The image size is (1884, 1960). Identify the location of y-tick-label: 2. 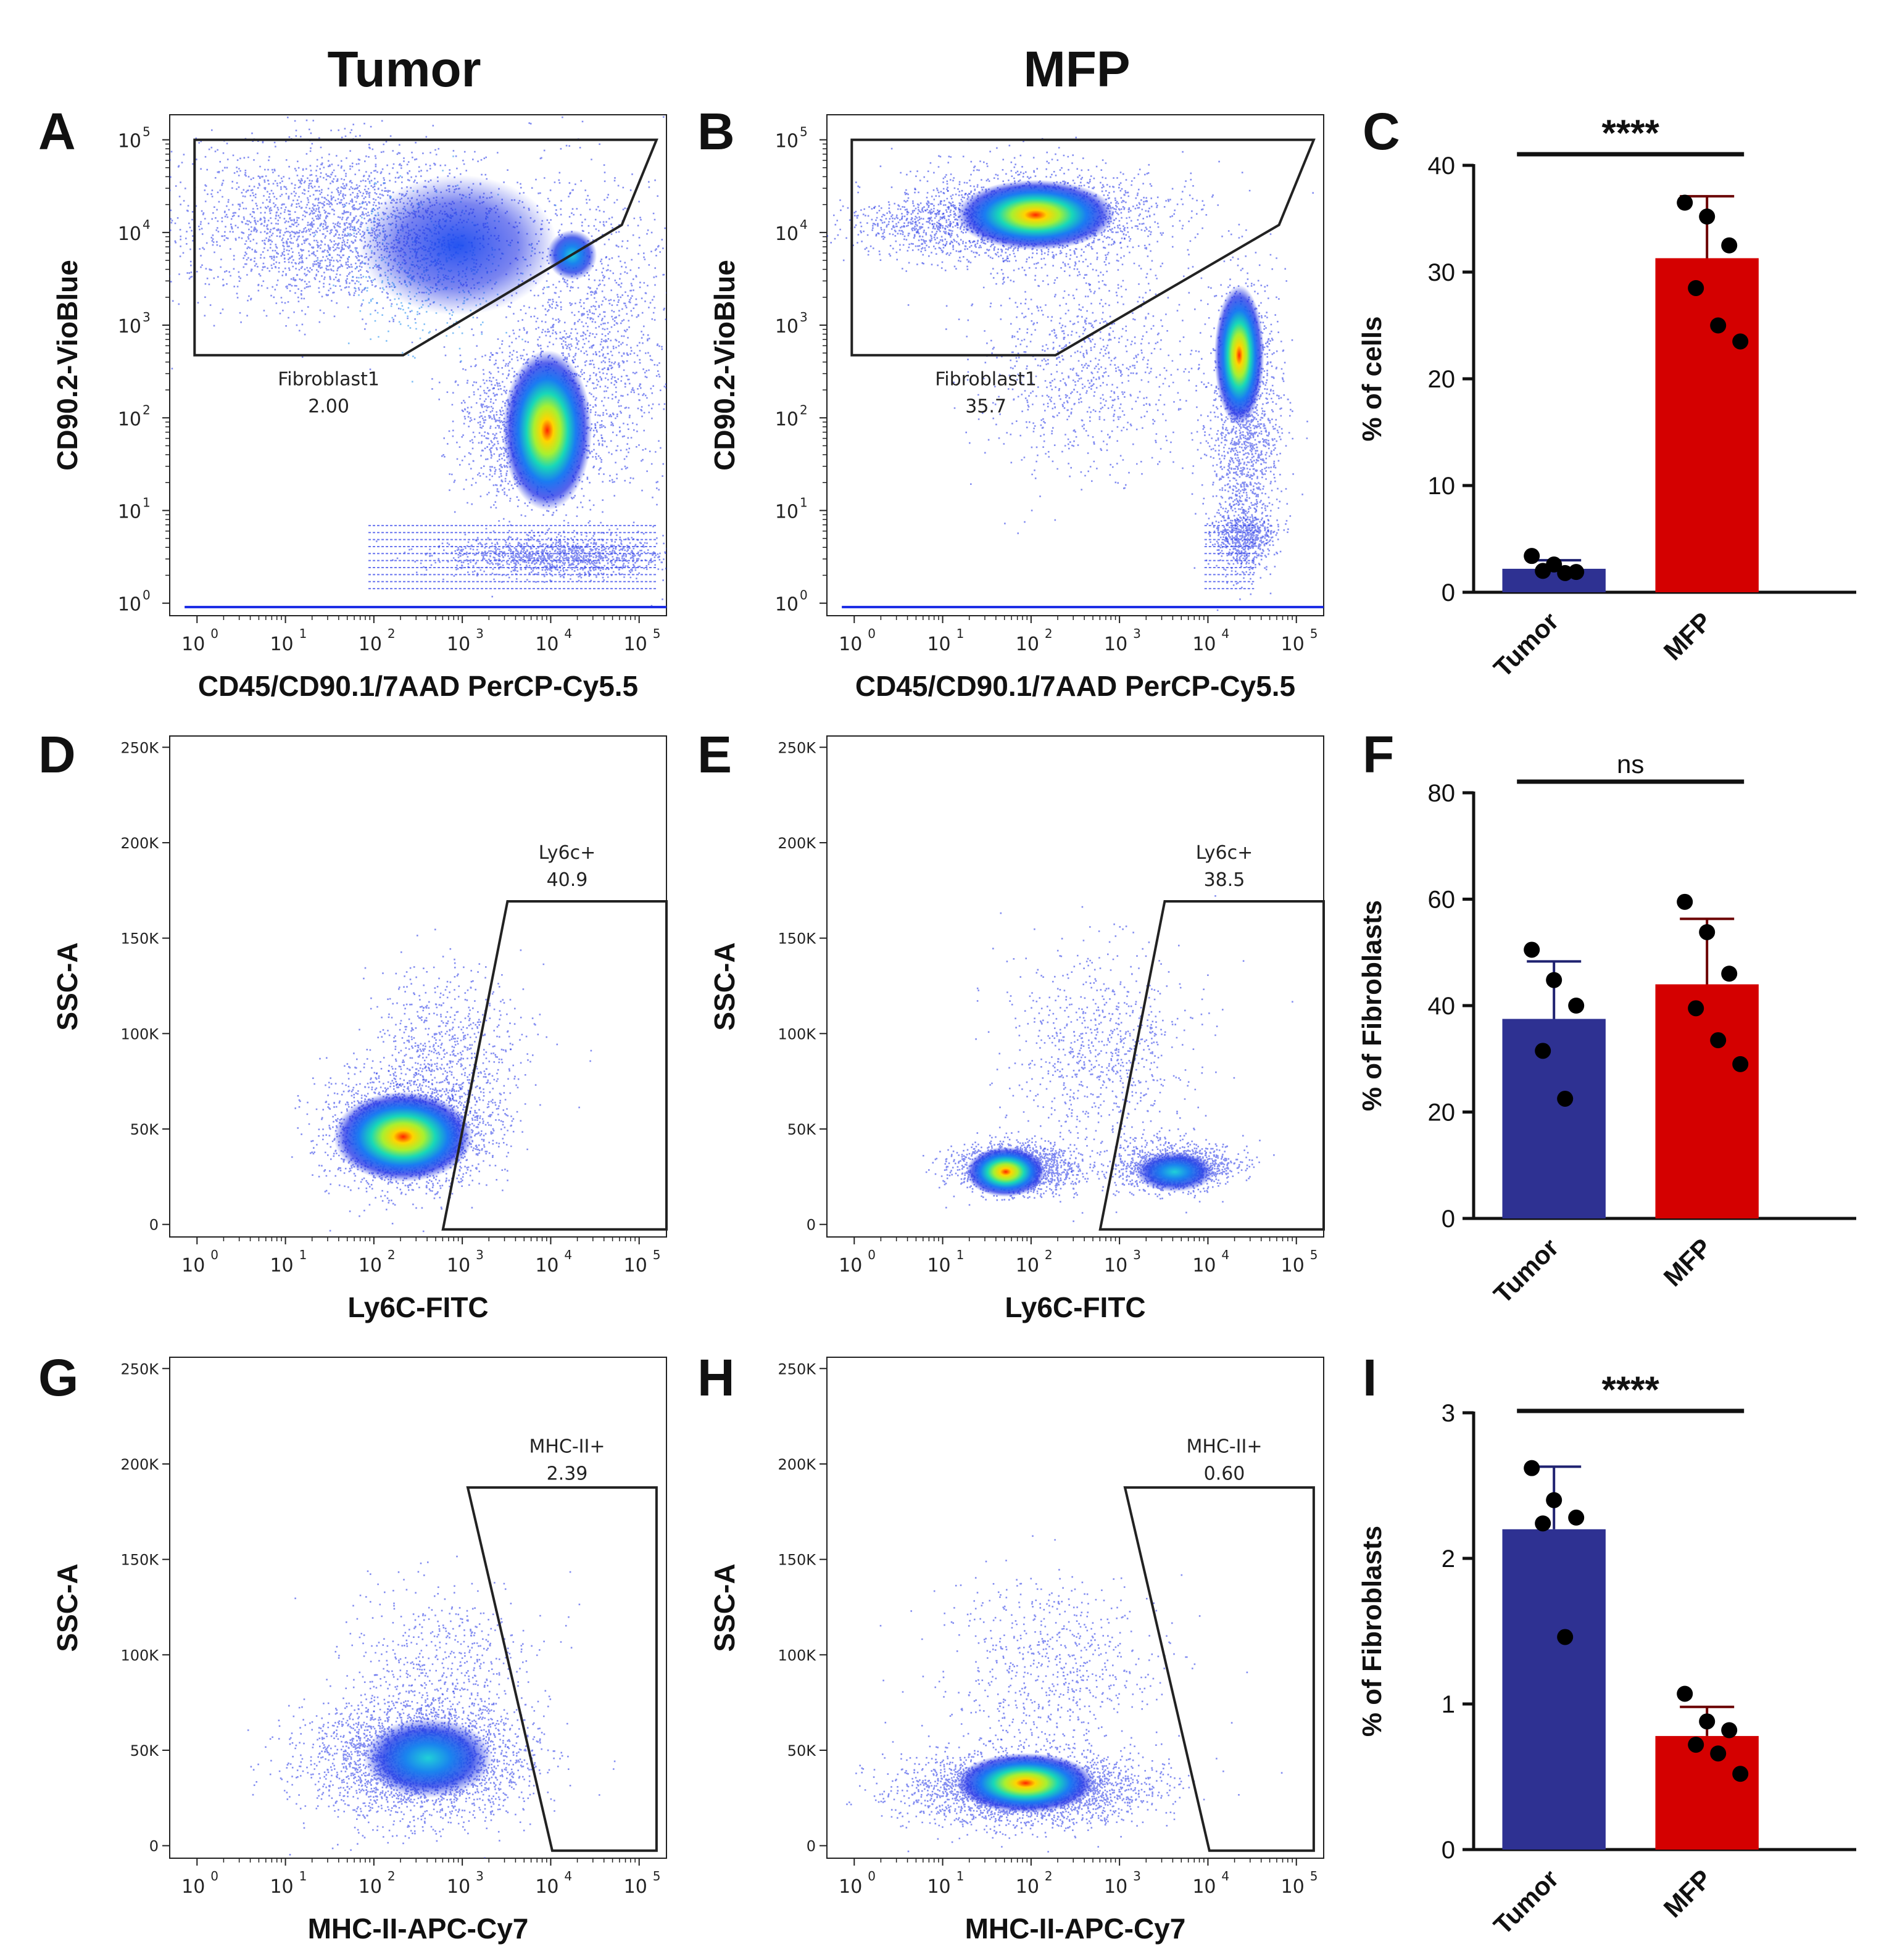
(1449, 1559).